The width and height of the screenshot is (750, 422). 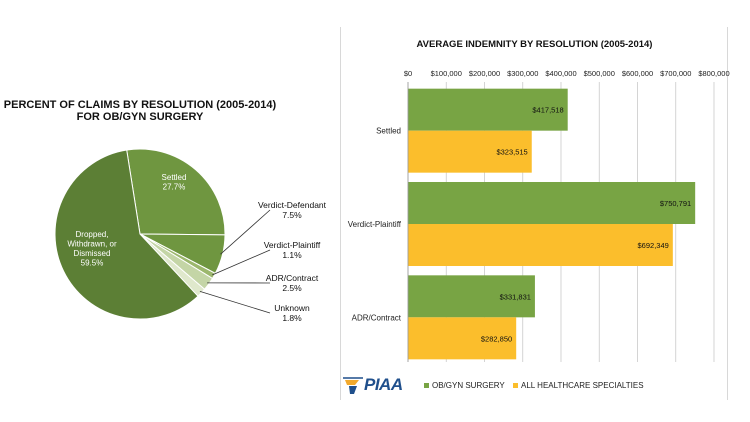 I want to click on pie-title-line2: FOR OB/GYN SURGERY, so click(x=140, y=117).